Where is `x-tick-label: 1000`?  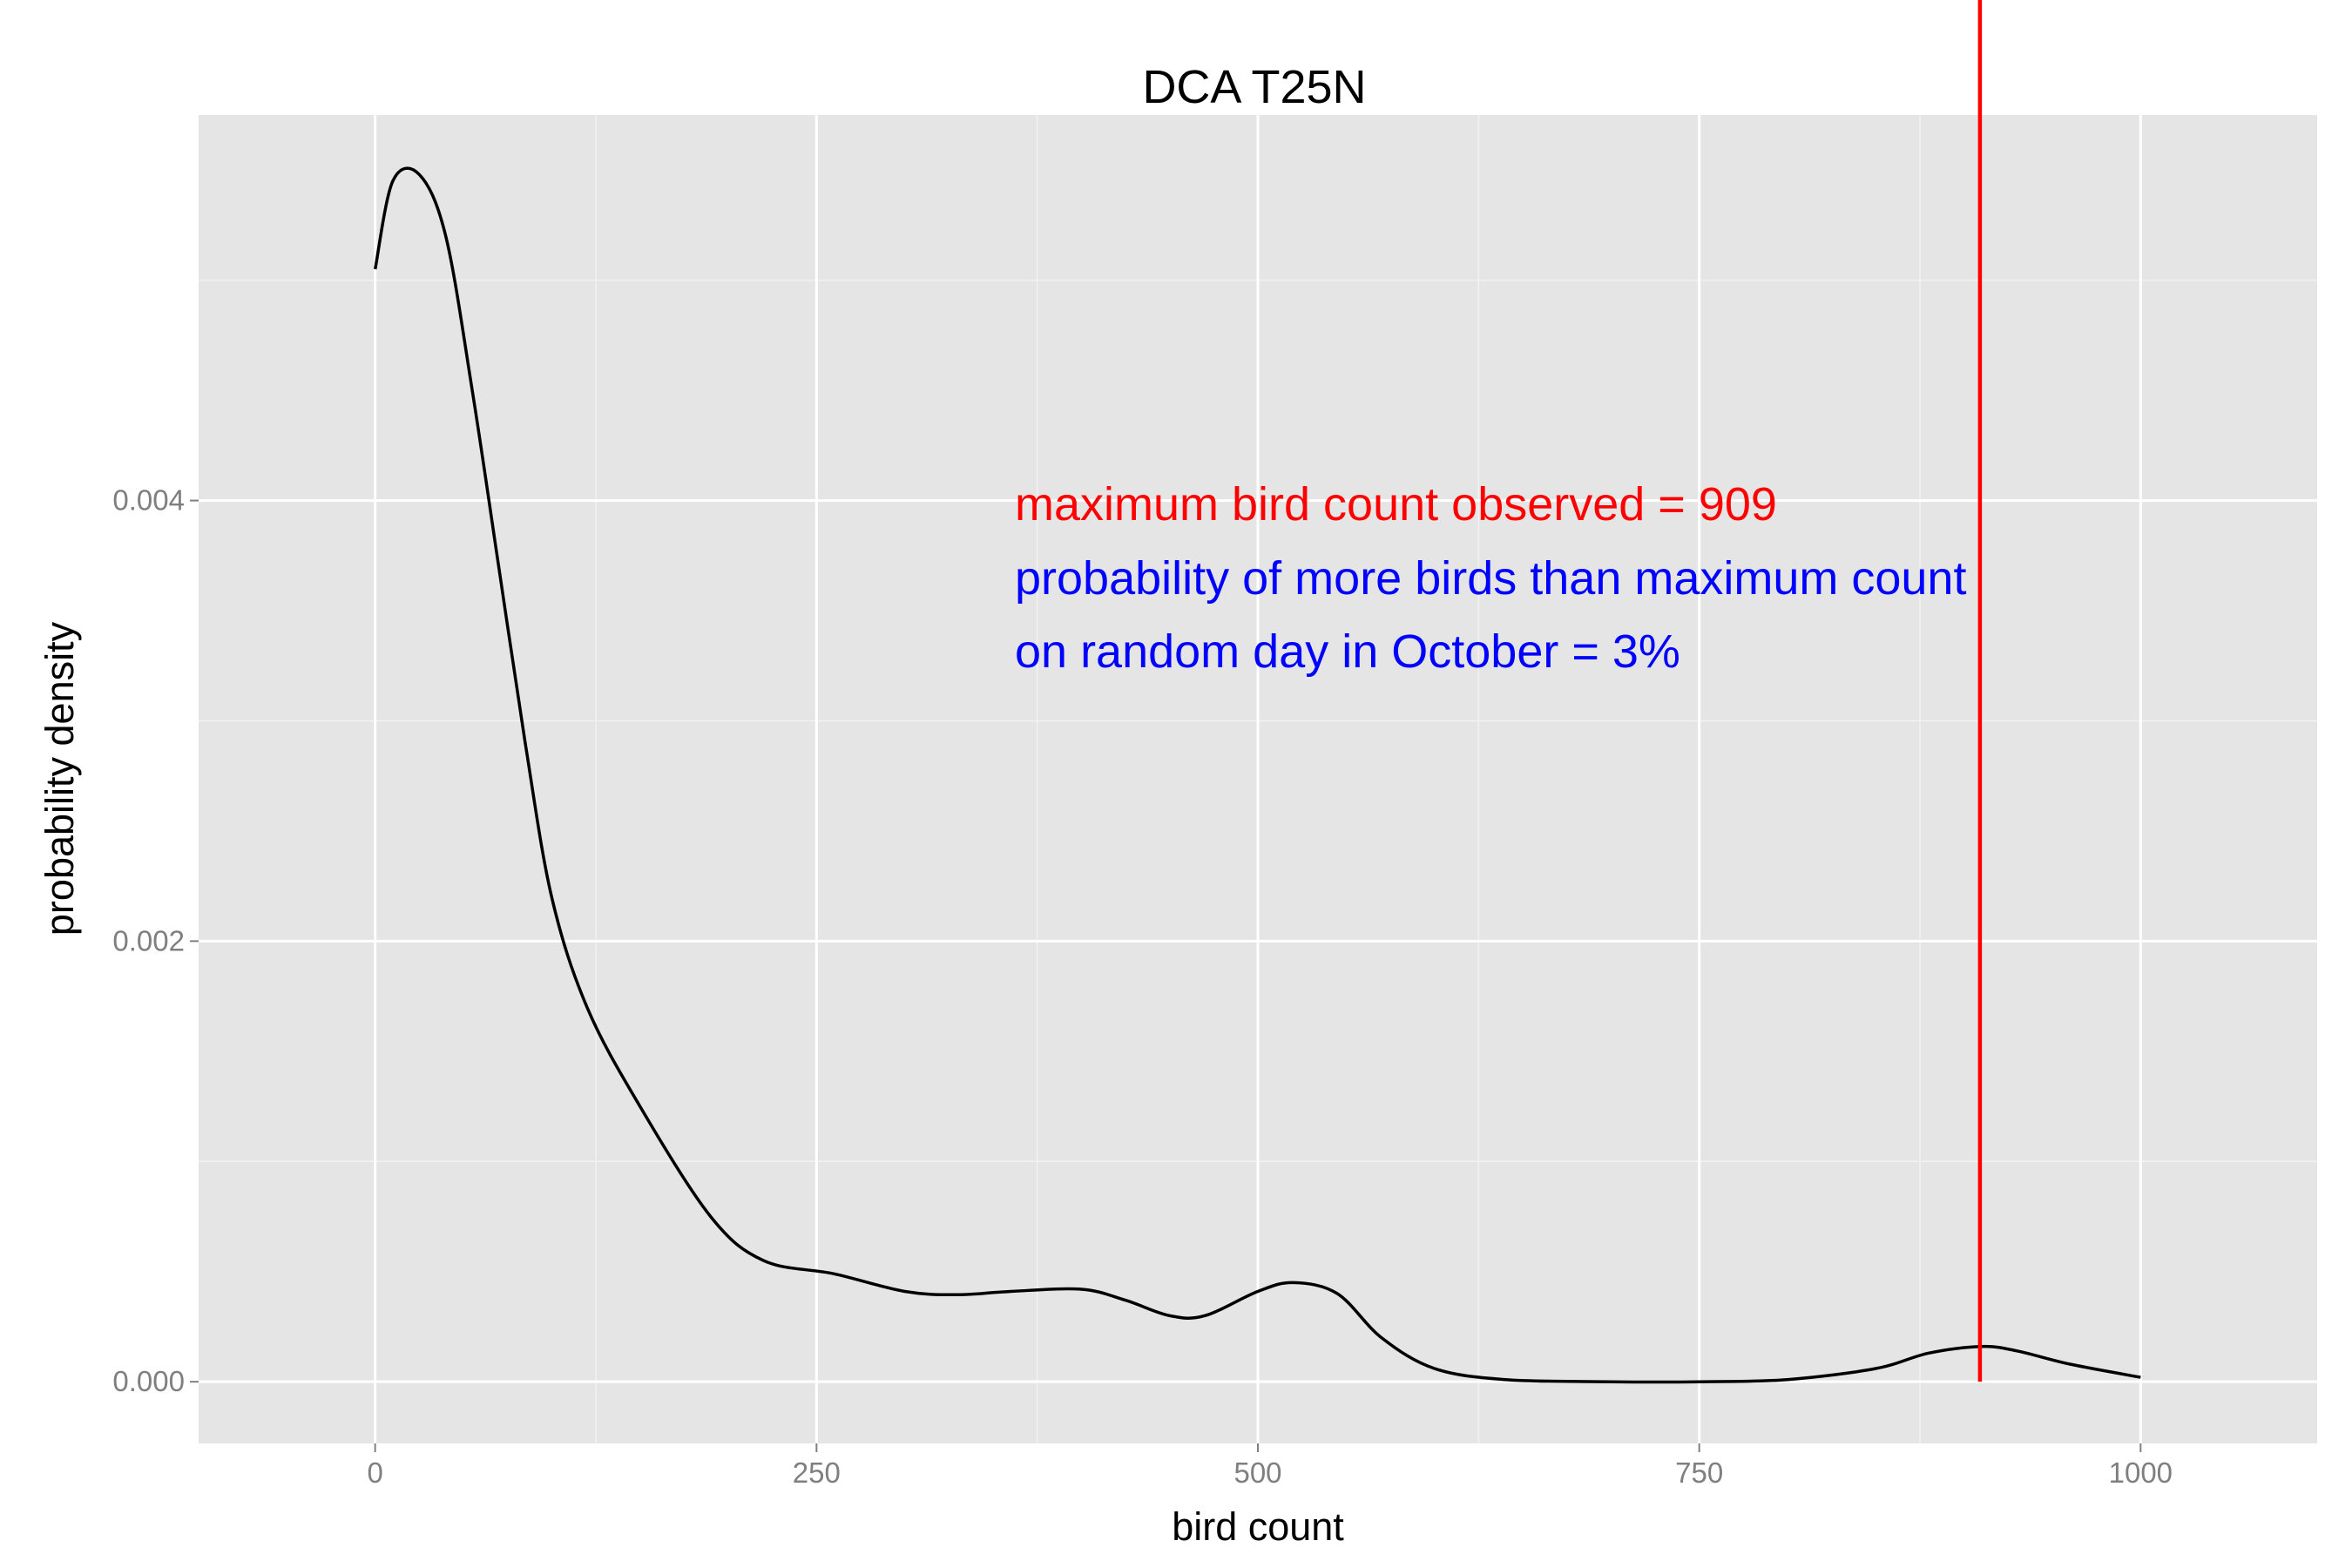
x-tick-label: 1000 is located at coordinates (2141, 1472).